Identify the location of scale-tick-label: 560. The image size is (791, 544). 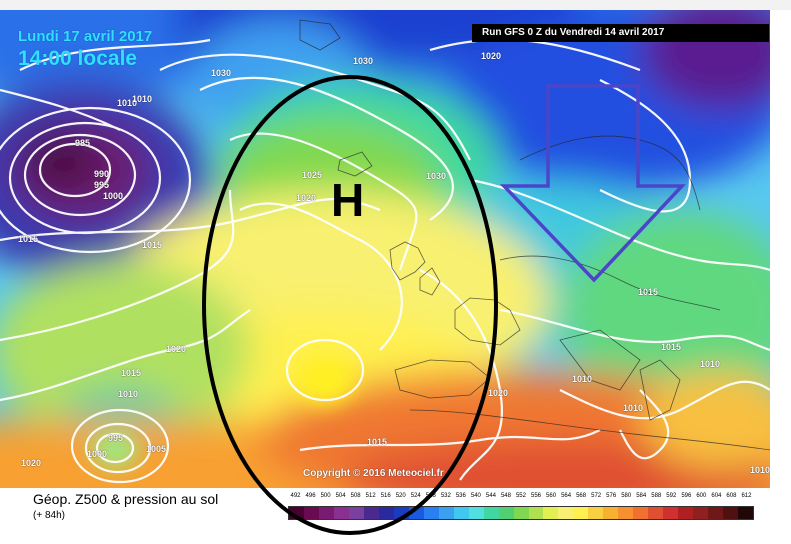
(551, 496).